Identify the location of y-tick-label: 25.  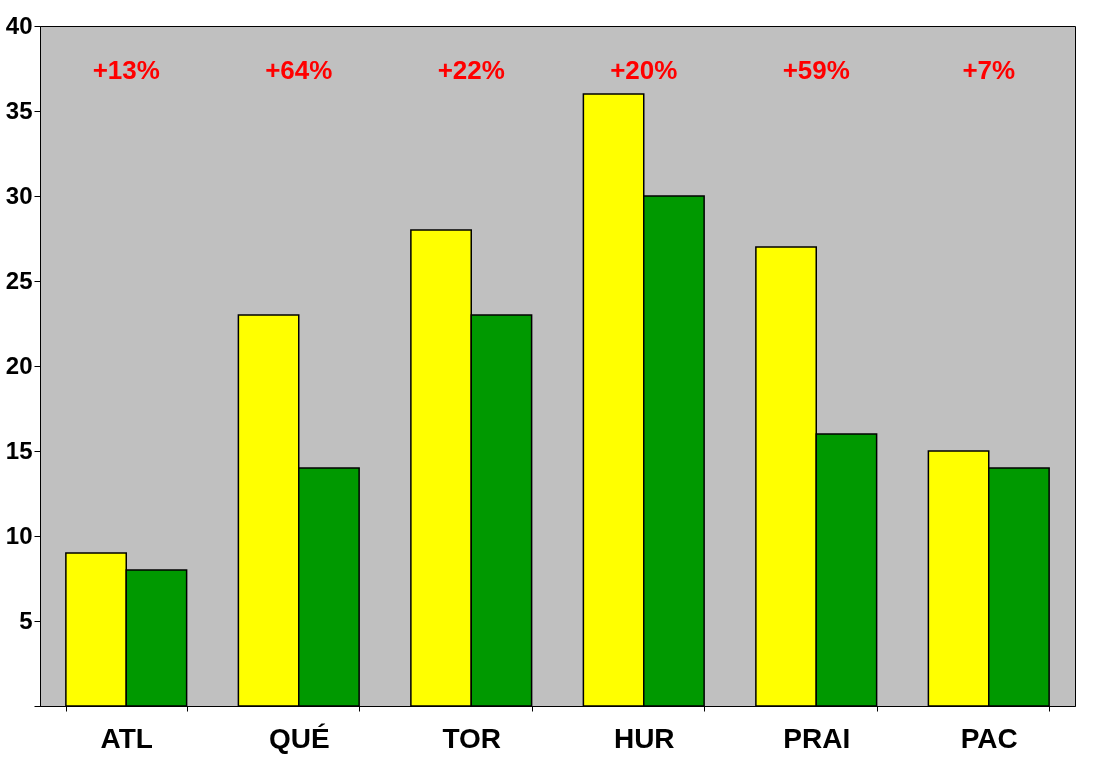
(19, 280).